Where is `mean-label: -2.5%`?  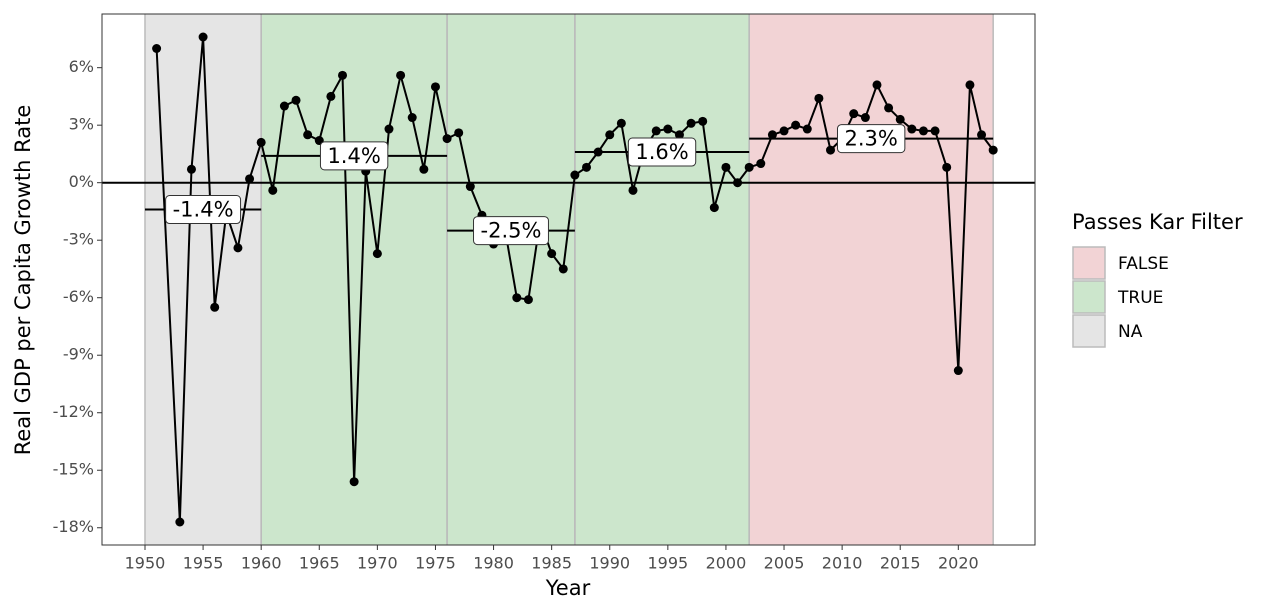
mean-label: -2.5% is located at coordinates (511, 231).